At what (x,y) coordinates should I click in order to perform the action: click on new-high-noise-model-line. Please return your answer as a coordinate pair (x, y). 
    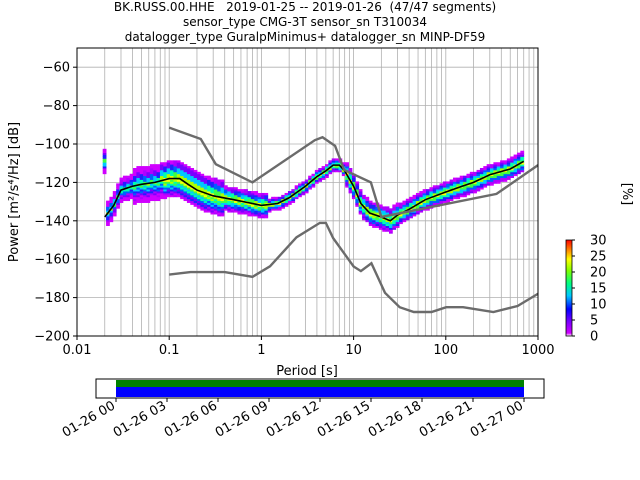
    Looking at the image, I should click on (353, 172).